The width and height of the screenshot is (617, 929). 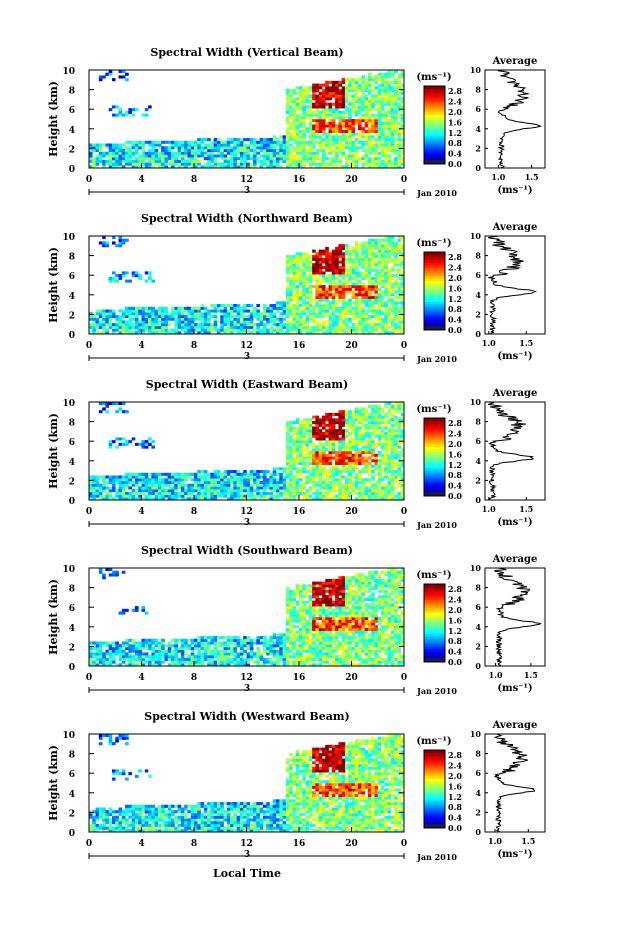 What do you see at coordinates (478, 275) in the screenshot?
I see `average-y-tick-label: 6` at bounding box center [478, 275].